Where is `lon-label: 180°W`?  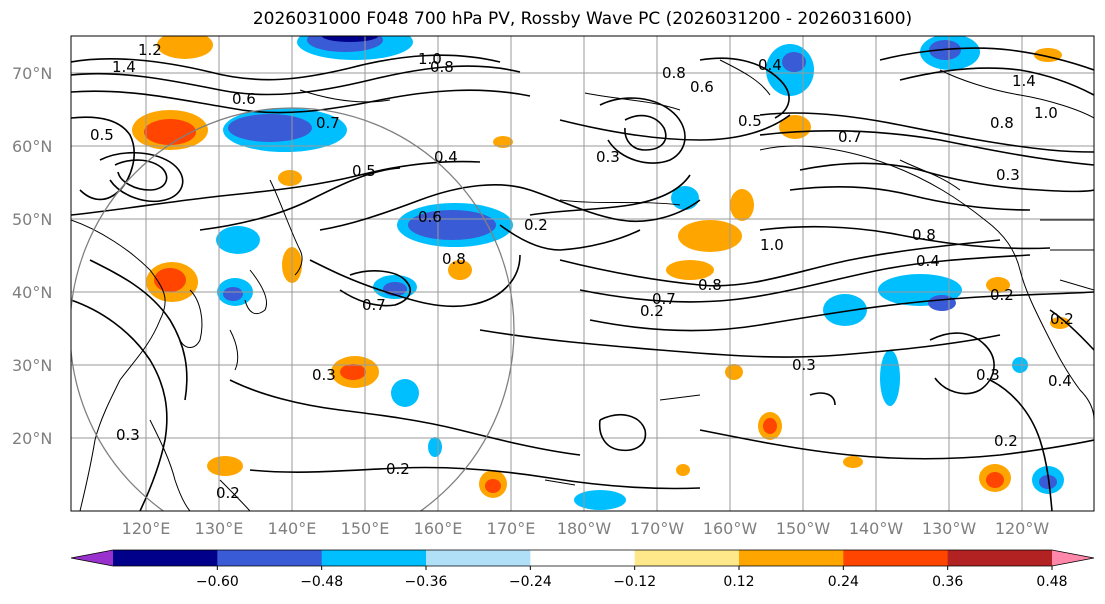
lon-label: 180°W is located at coordinates (584, 528).